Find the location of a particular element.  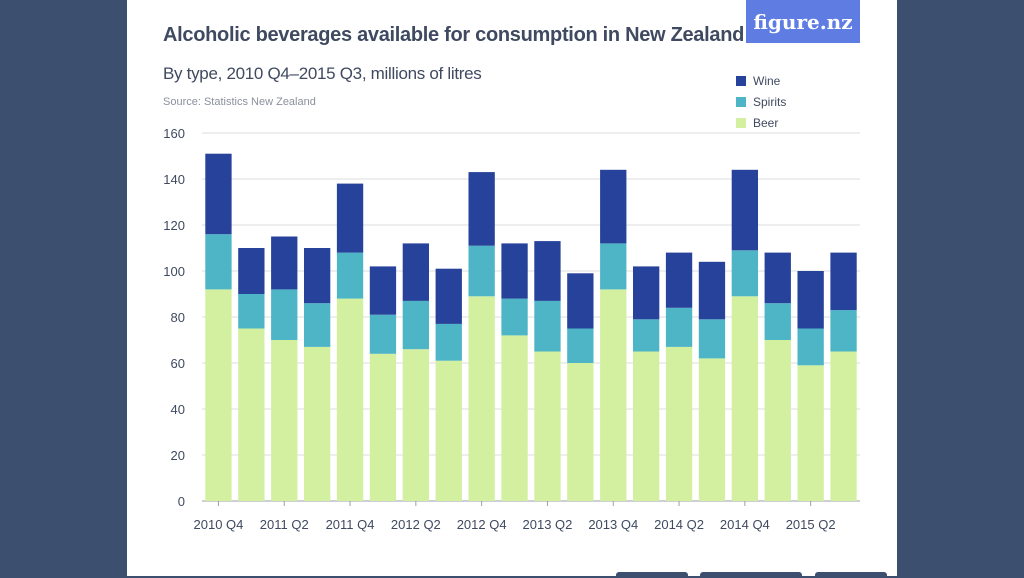

x-tick-label: 2014 Q4 is located at coordinates (745, 524).